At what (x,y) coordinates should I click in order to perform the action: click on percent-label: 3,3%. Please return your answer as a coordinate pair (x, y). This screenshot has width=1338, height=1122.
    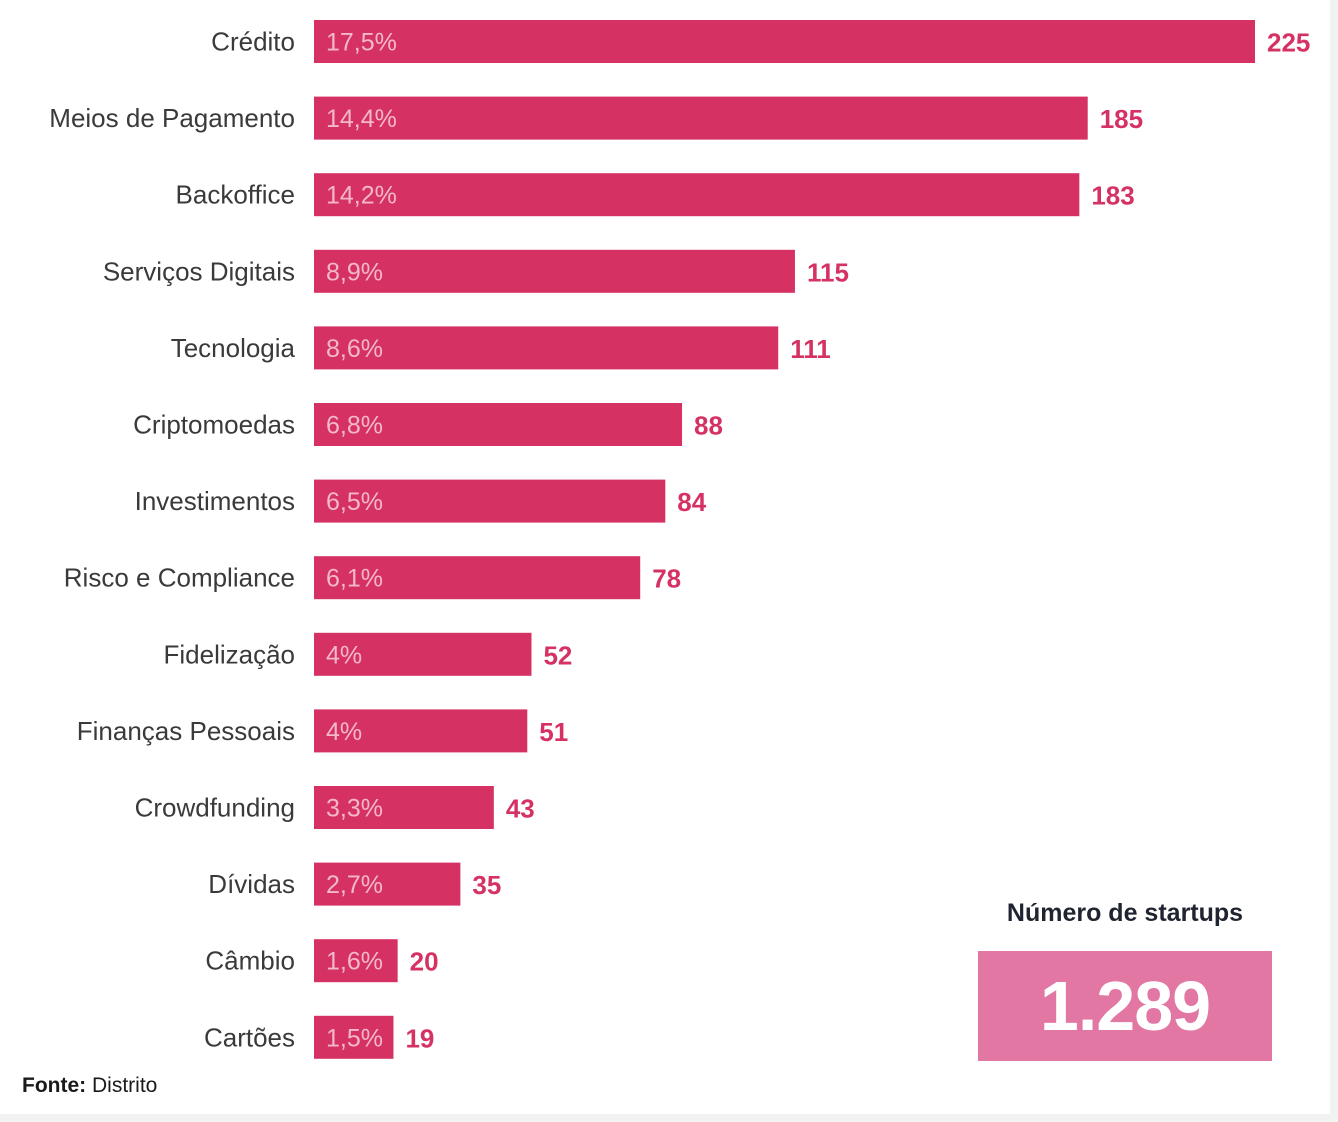
    Looking at the image, I should click on (354, 809).